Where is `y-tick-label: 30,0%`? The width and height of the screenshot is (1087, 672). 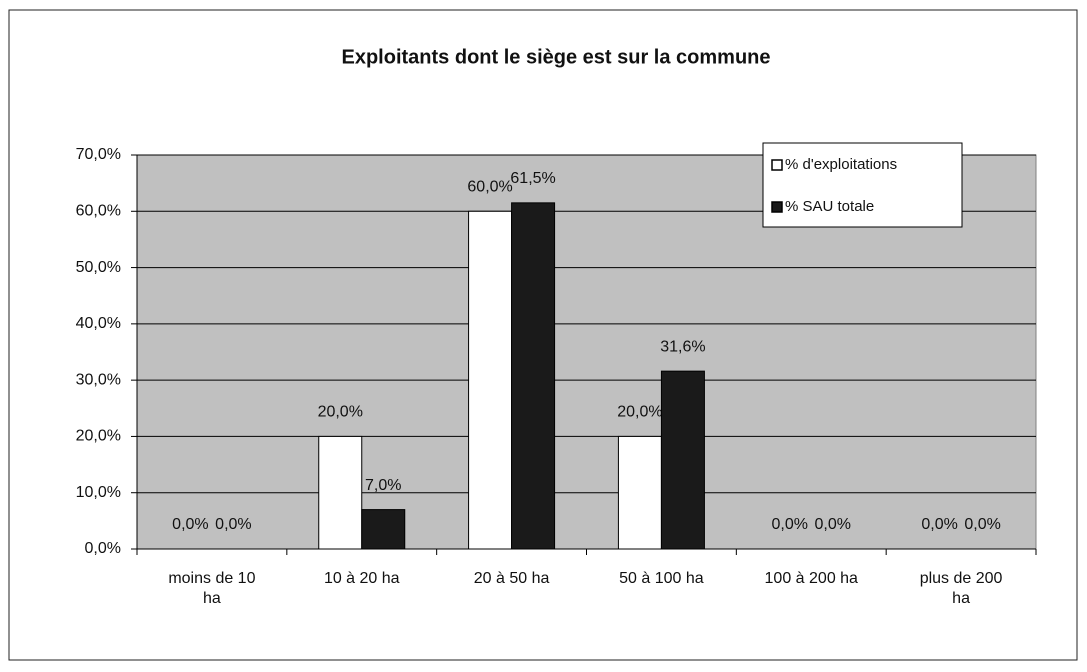 y-tick-label: 30,0% is located at coordinates (98, 379).